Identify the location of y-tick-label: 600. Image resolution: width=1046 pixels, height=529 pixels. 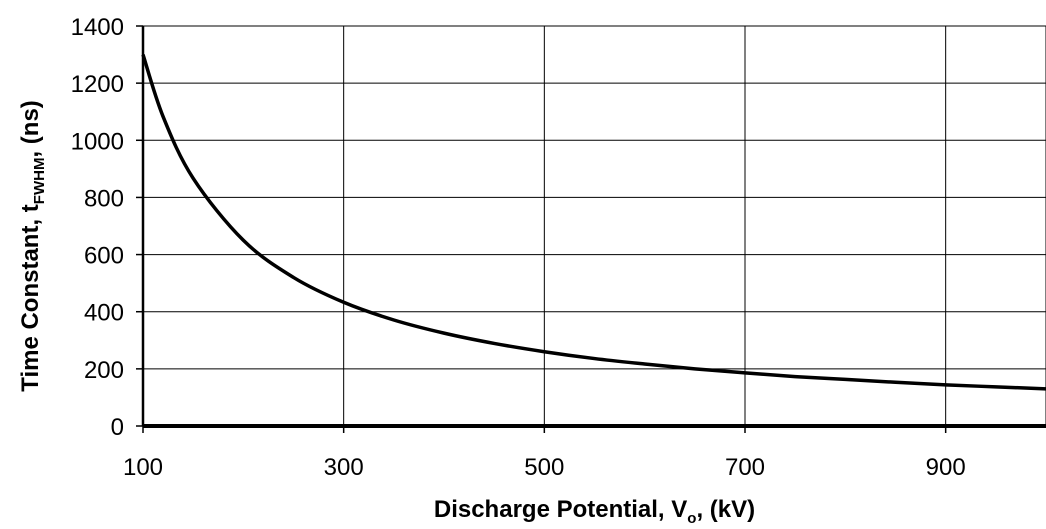
(104, 256).